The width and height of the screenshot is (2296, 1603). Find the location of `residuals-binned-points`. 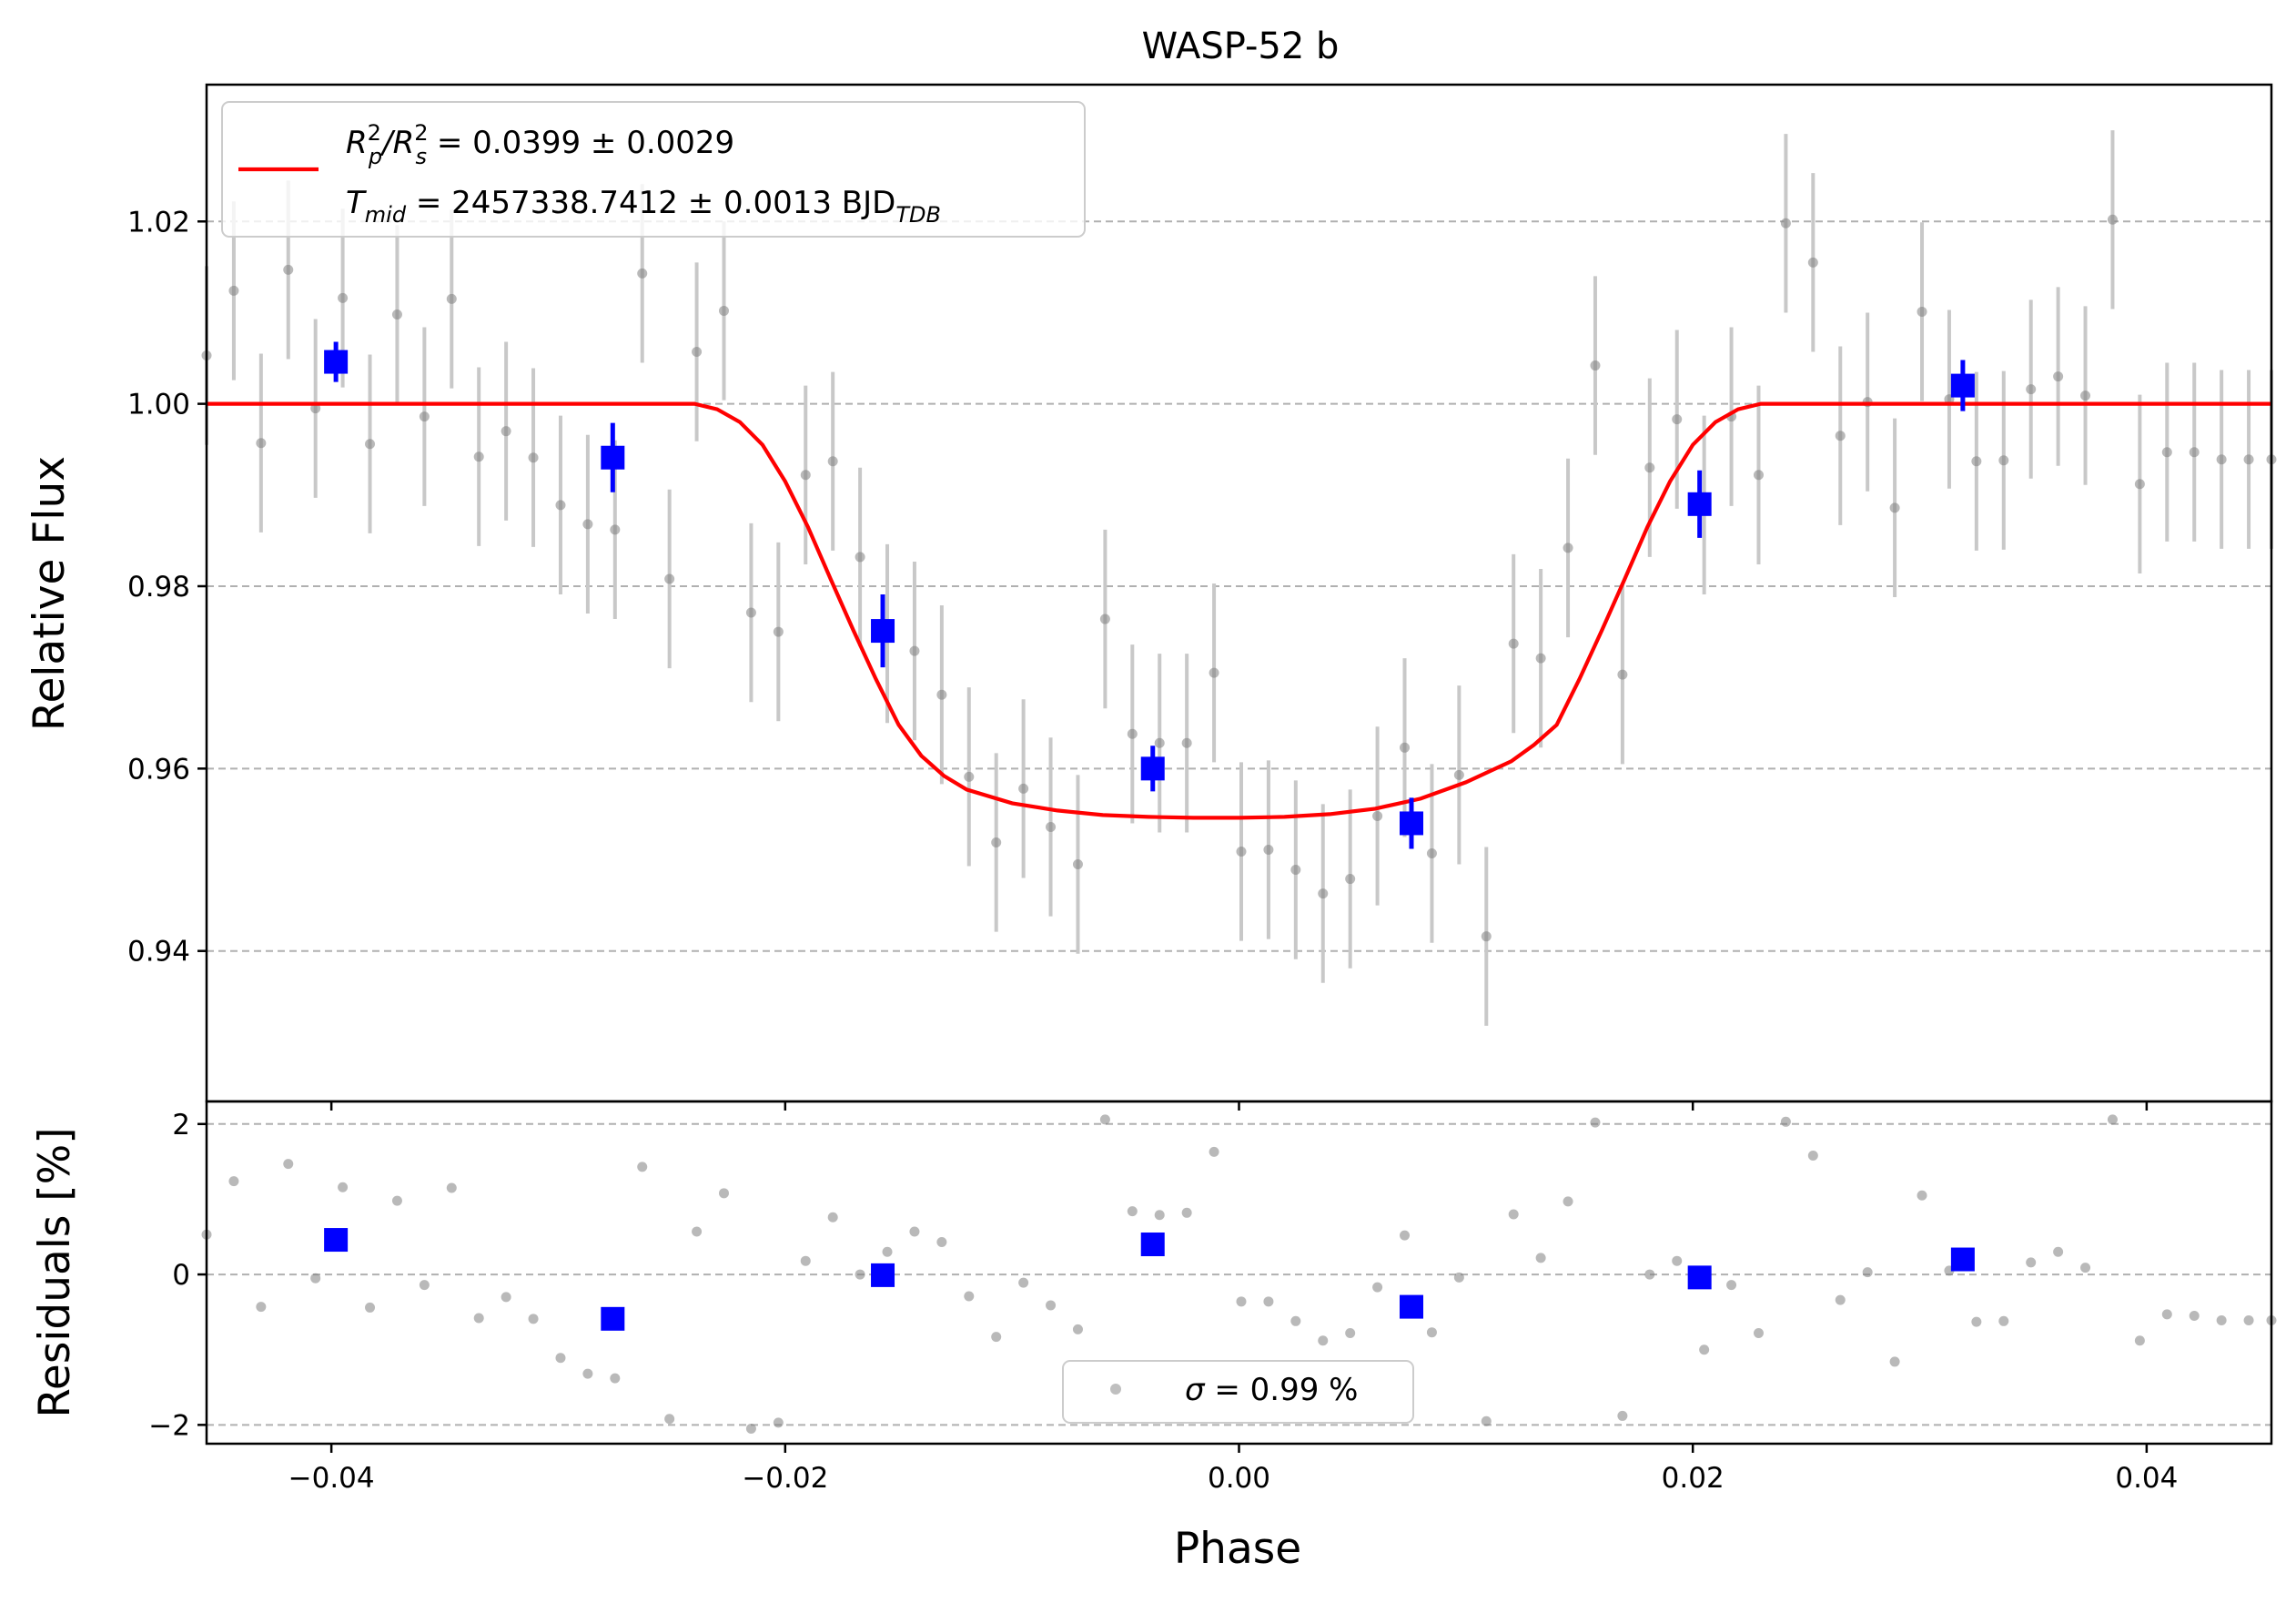

residuals-binned-points is located at coordinates (1150, 1279).